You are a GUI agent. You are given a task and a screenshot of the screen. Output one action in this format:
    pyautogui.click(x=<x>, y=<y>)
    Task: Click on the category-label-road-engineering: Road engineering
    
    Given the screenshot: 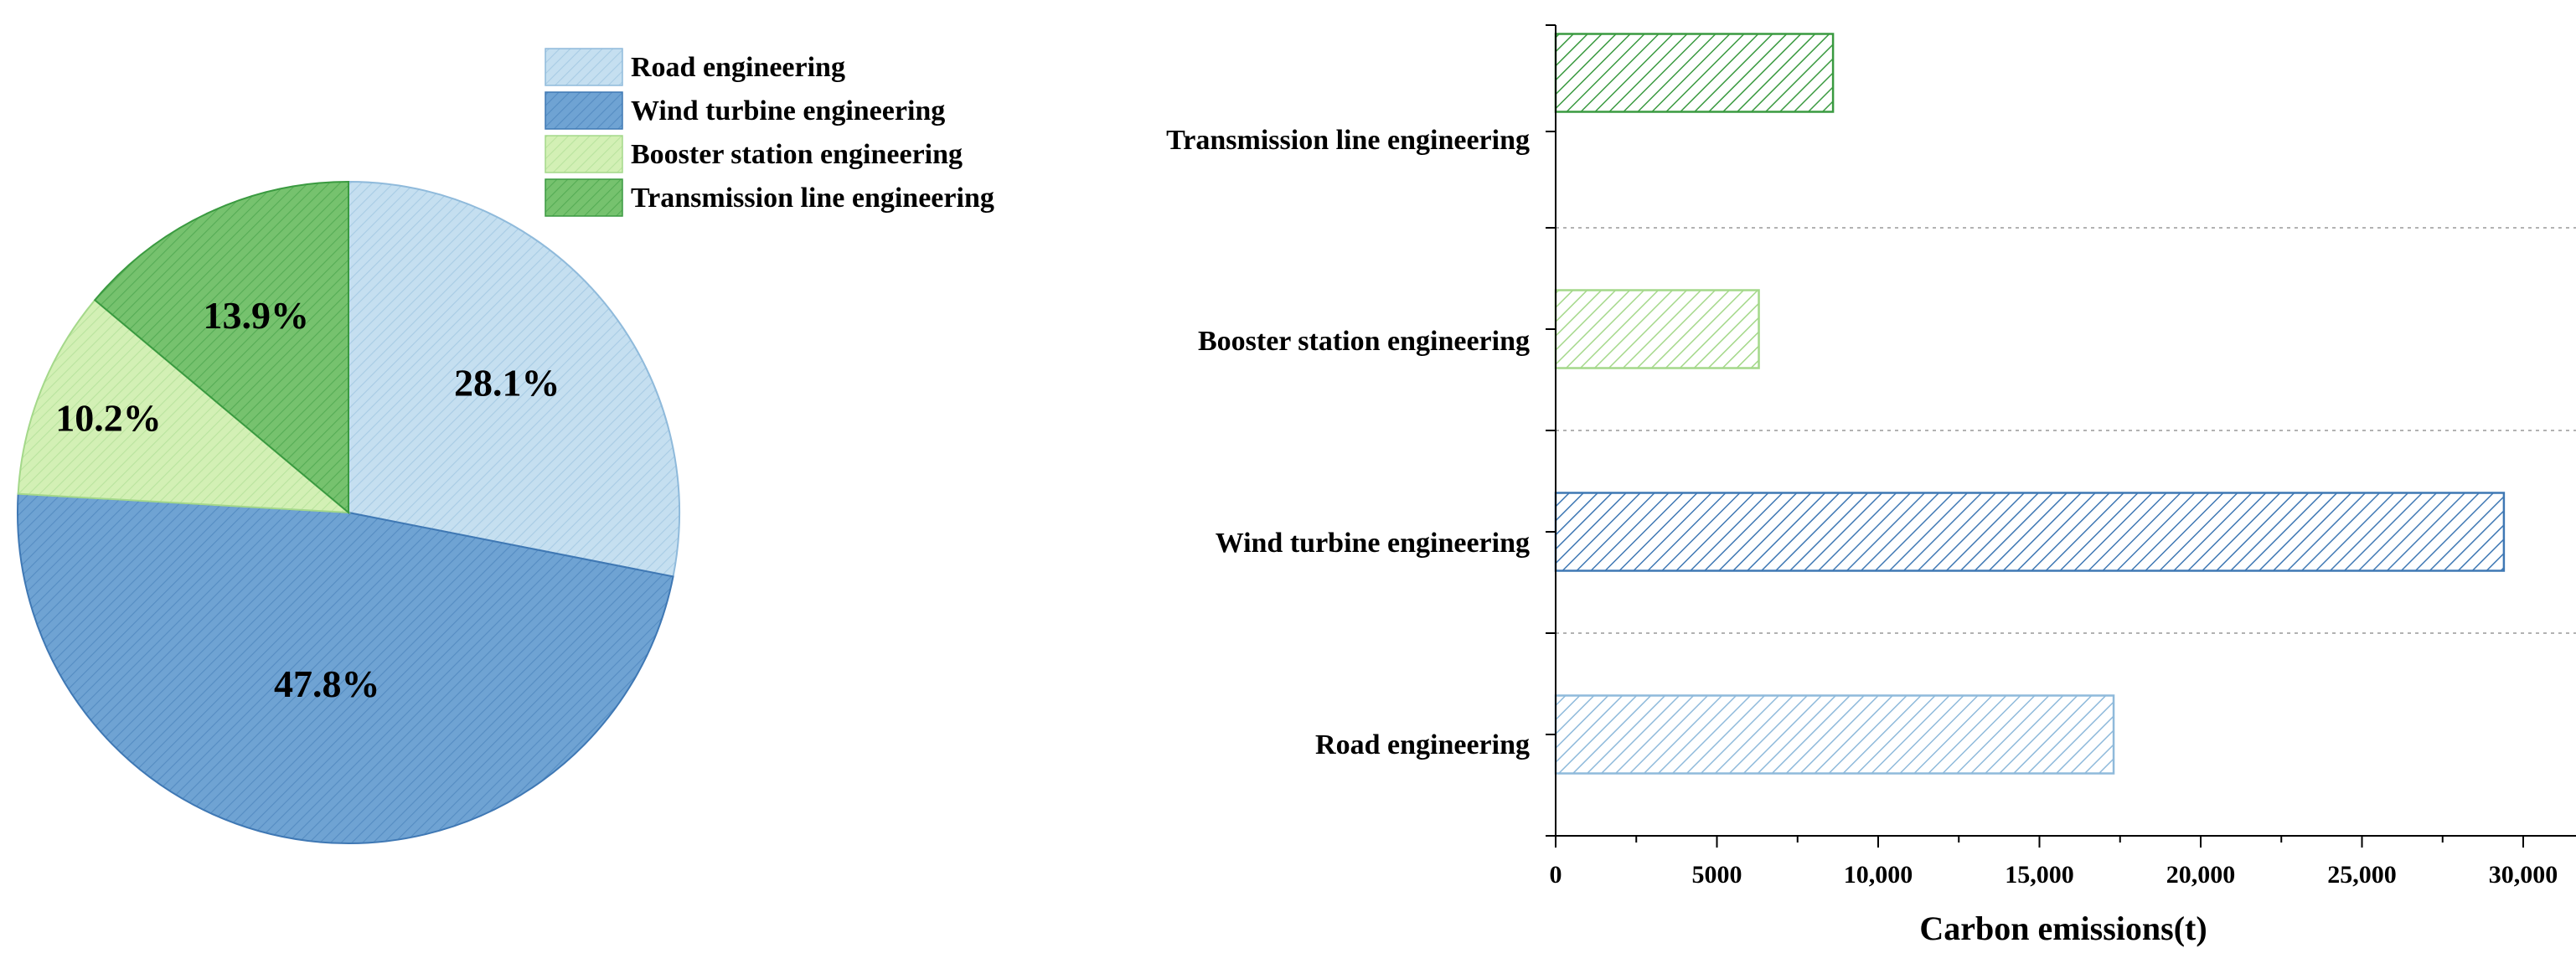 What is the action you would take?
    pyautogui.click(x=1422, y=744)
    